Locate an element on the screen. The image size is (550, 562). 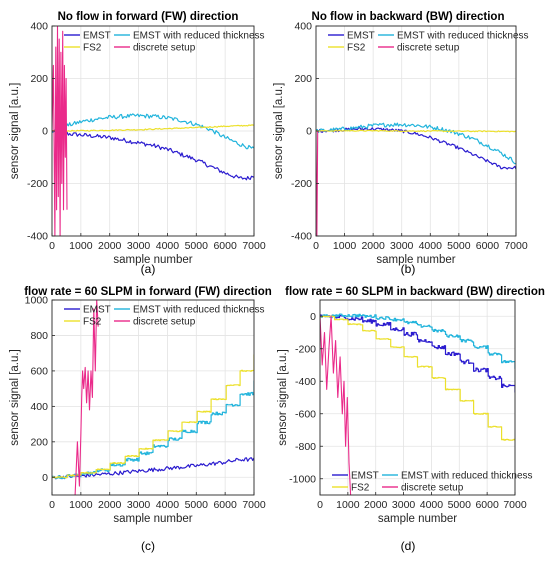
y-tick-label: -1000 is located at coordinates (302, 479).